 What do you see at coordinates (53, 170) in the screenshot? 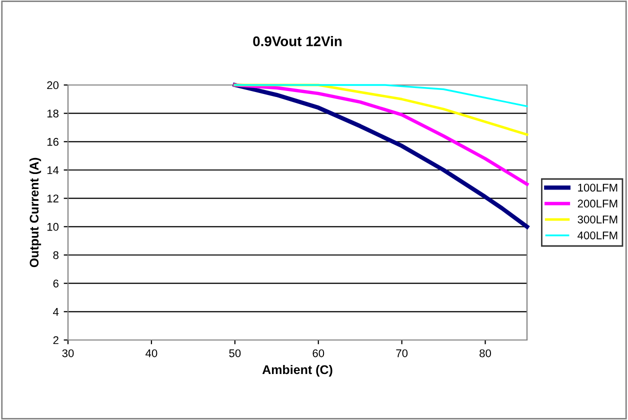
I see `y-tick-label: 14` at bounding box center [53, 170].